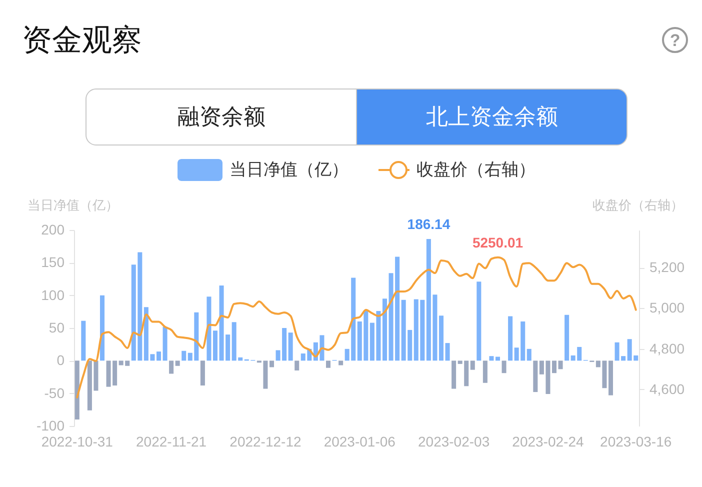 The image size is (702, 487). I want to click on legend-label: 收盘价（右轴）, so click(476, 169).